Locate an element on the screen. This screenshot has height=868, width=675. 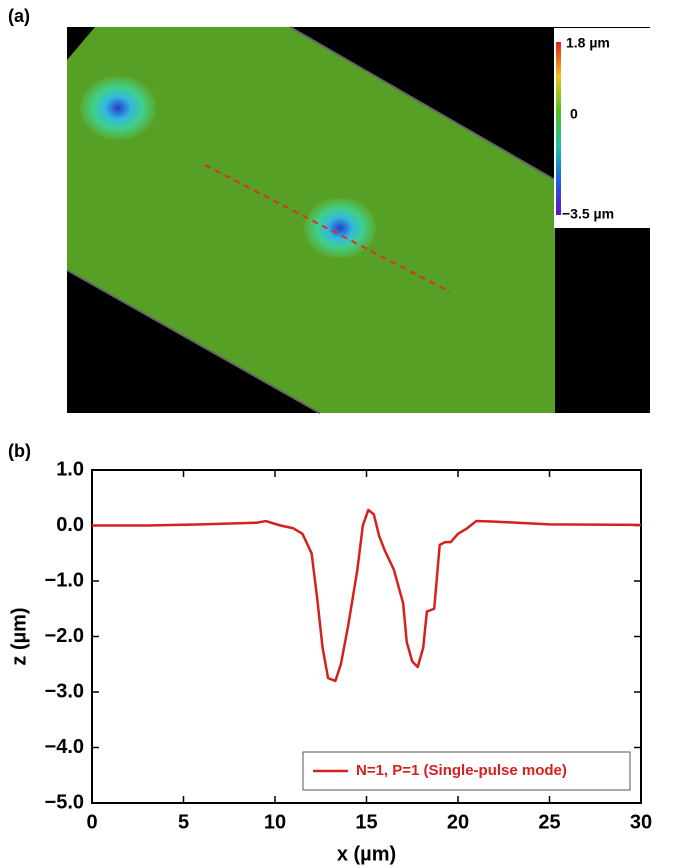
y-tick-label: −3.0 is located at coordinates (64, 691).